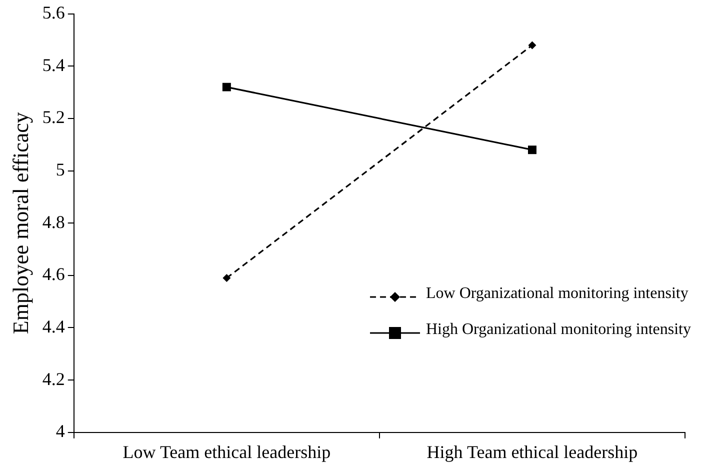 This screenshot has width=710, height=468. What do you see at coordinates (226, 452) in the screenshot?
I see `x-tick-label: Low Team ethical leadership` at bounding box center [226, 452].